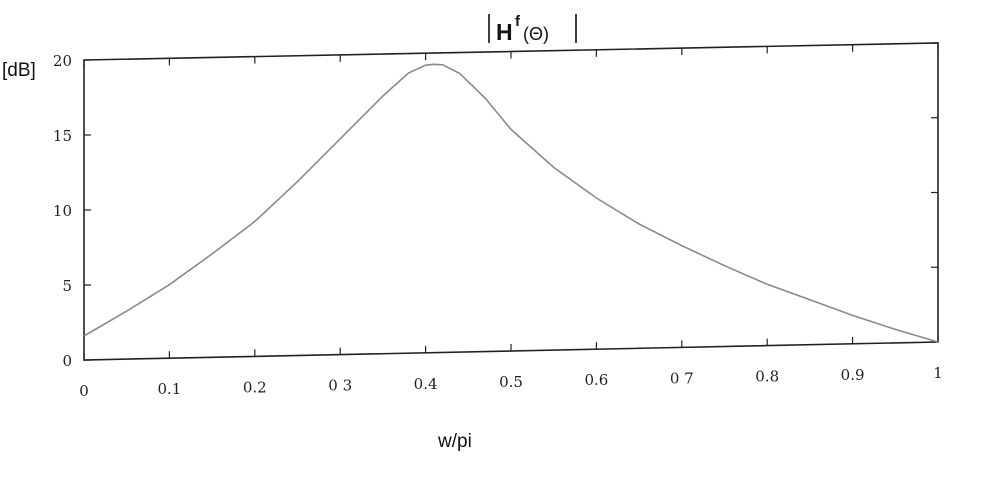  Describe the element at coordinates (67, 361) in the screenshot. I see `y-tick-label: 0` at that location.